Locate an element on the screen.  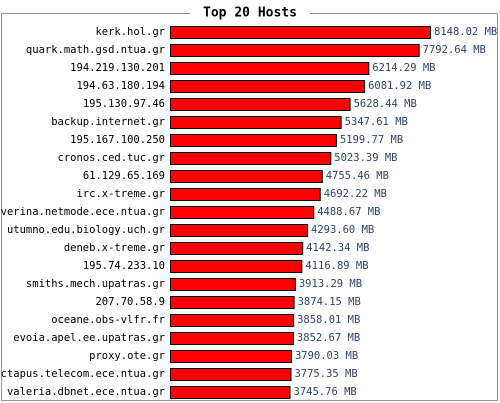
value-label: 5023.39 MB is located at coordinates (365, 158).